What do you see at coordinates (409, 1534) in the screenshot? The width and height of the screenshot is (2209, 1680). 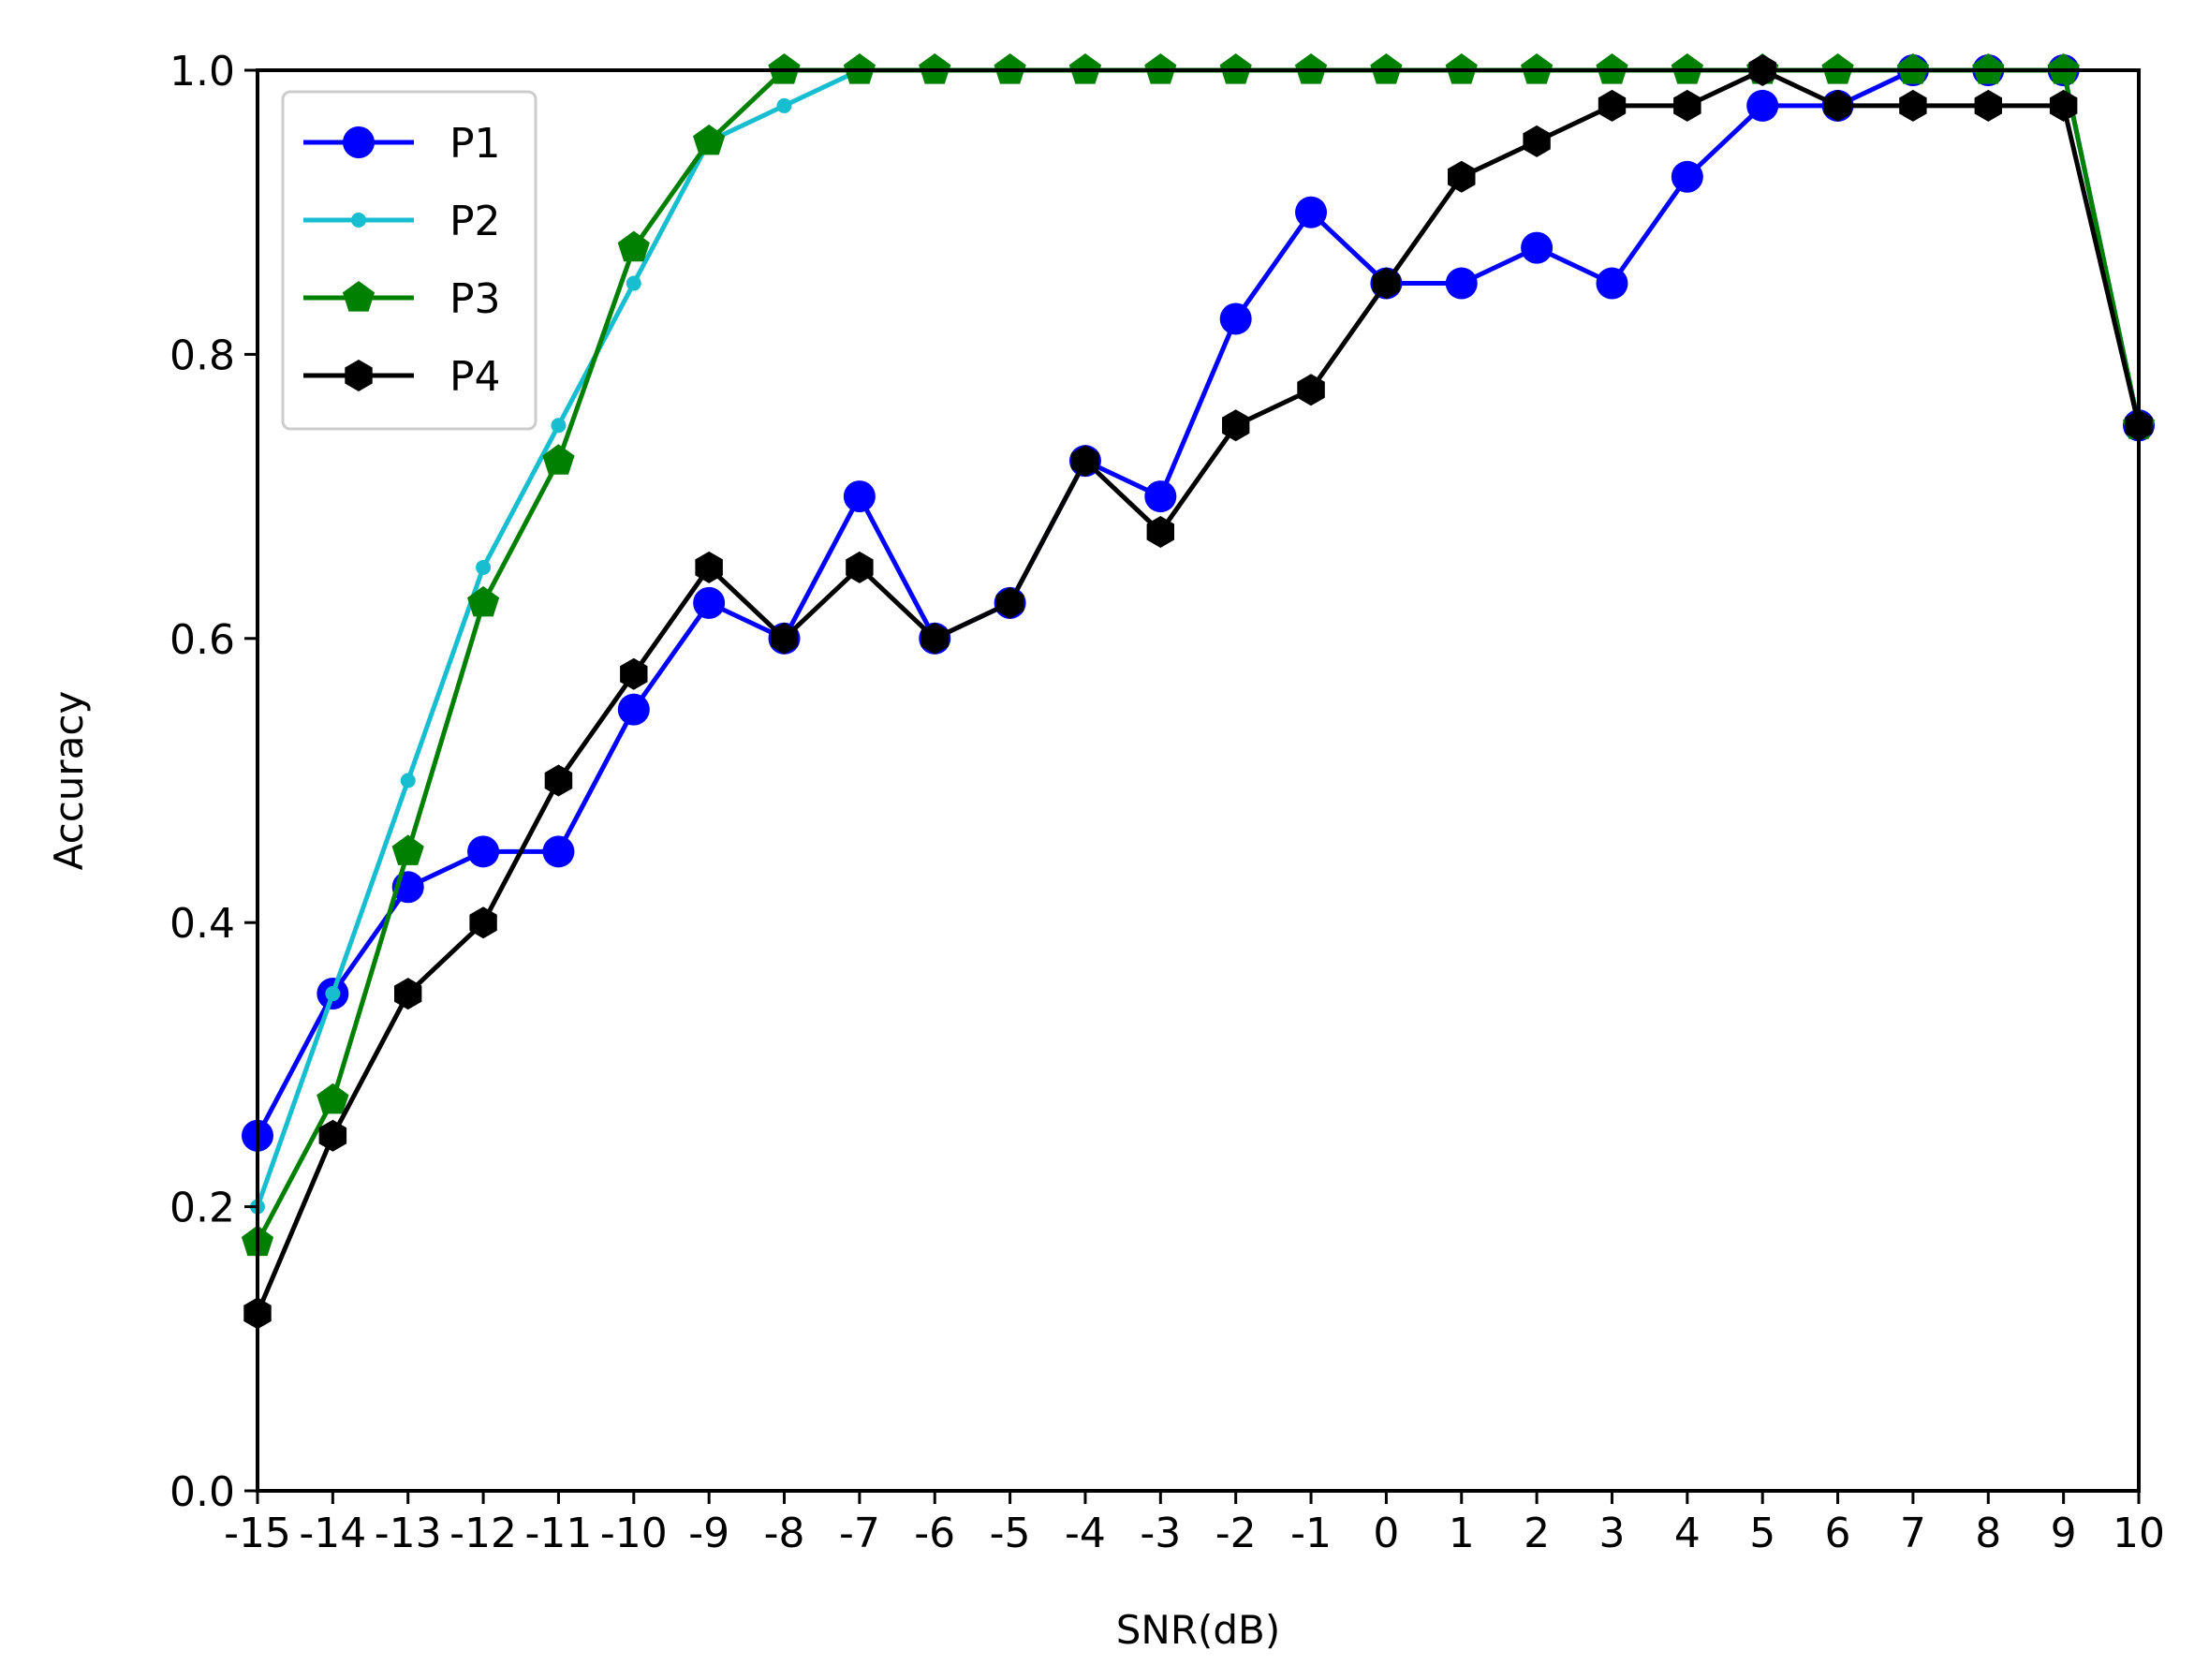 I see `x-tick-label: -13` at bounding box center [409, 1534].